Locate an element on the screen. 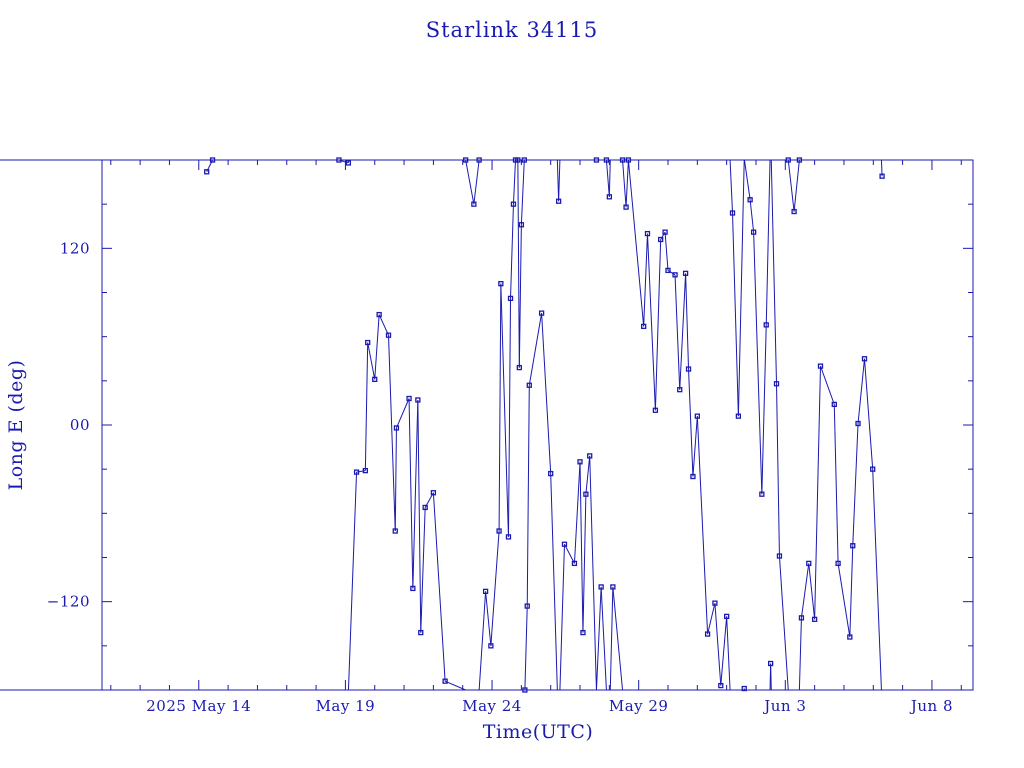  x-tick-label: May 19 is located at coordinates (346, 706).